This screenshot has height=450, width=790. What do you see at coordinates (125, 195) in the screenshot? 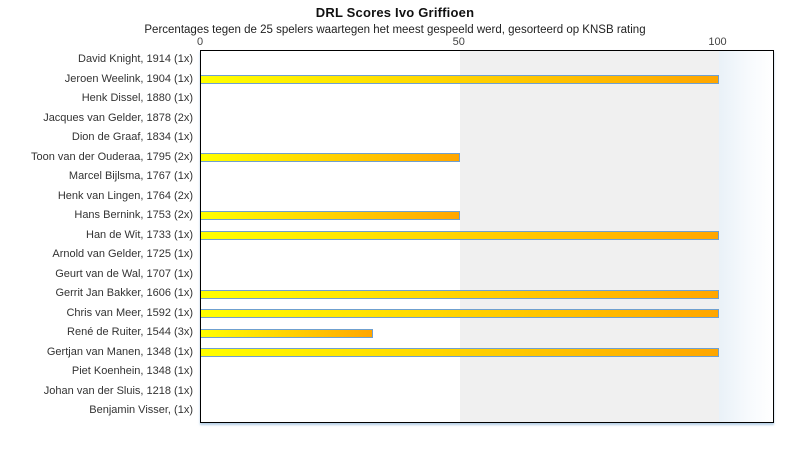
I see `y-axis-label: Henk van Lingen, 1764 (2x)` at bounding box center [125, 195].